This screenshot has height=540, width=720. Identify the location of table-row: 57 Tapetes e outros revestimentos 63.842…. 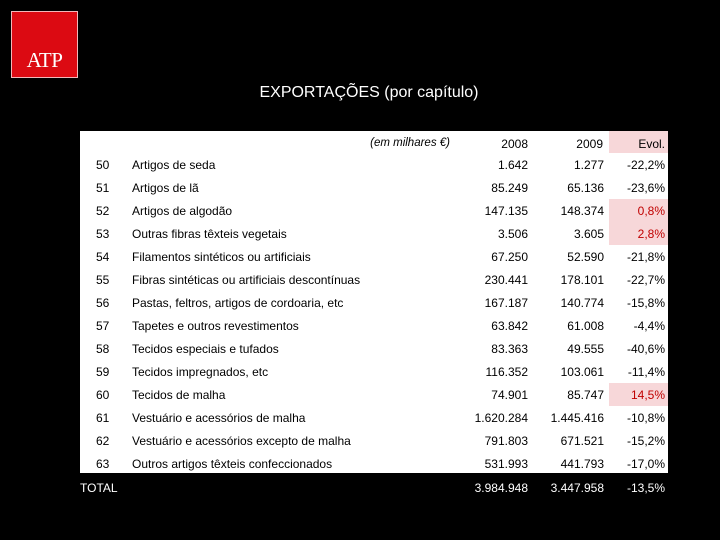
(360, 325).